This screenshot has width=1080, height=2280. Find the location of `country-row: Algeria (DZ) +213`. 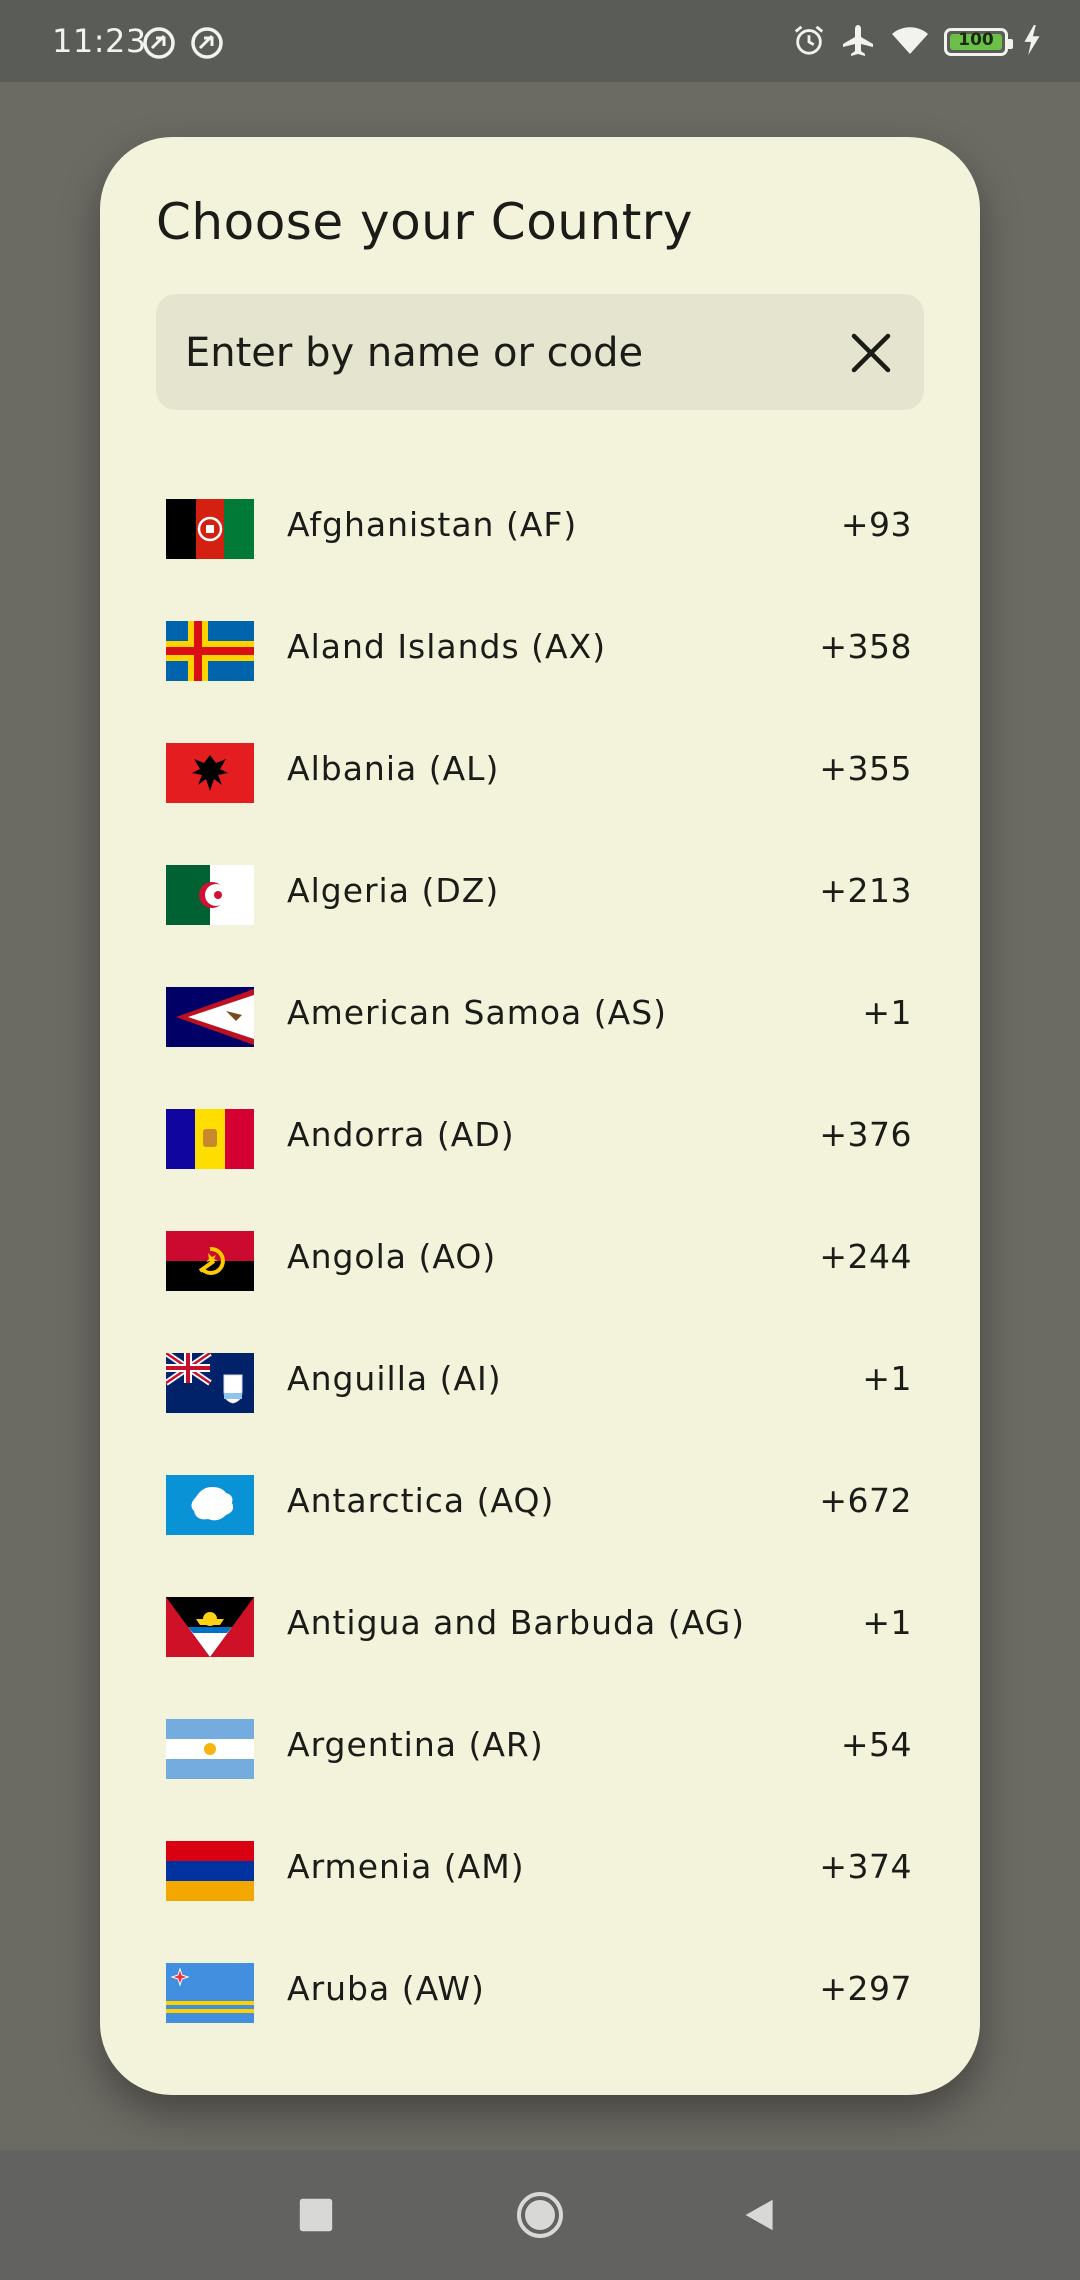

country-row: Algeria (DZ) +213 is located at coordinates (540, 886).